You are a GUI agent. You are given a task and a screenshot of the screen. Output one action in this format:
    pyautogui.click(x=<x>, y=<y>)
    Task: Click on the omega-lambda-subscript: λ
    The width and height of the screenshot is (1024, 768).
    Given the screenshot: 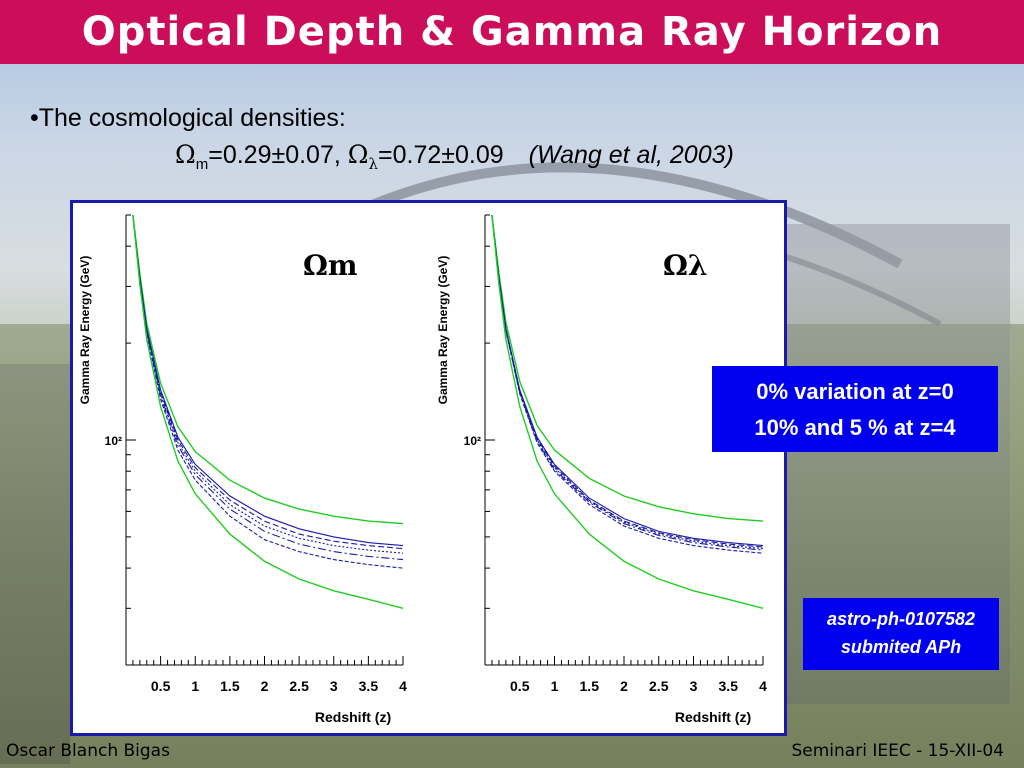 What is the action you would take?
    pyautogui.click(x=373, y=164)
    